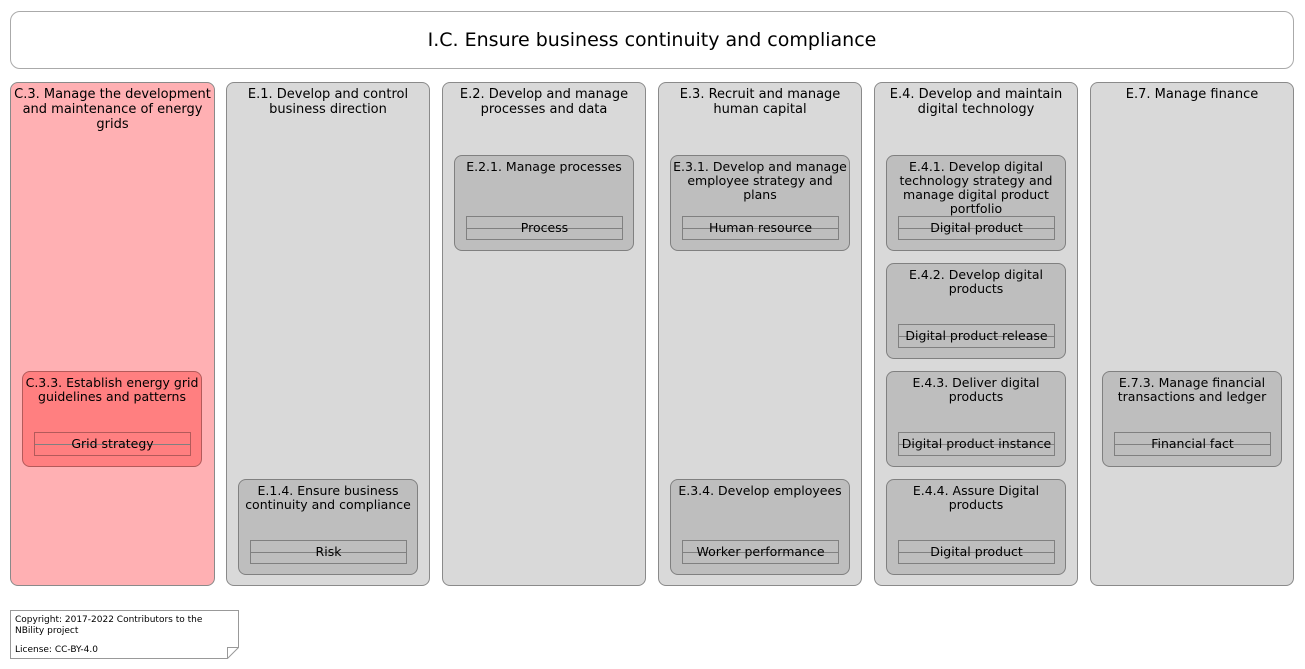 Image resolution: width=1305 pixels, height=669 pixels. Describe the element at coordinates (544, 228) in the screenshot. I see `entity-box: Process` at that location.